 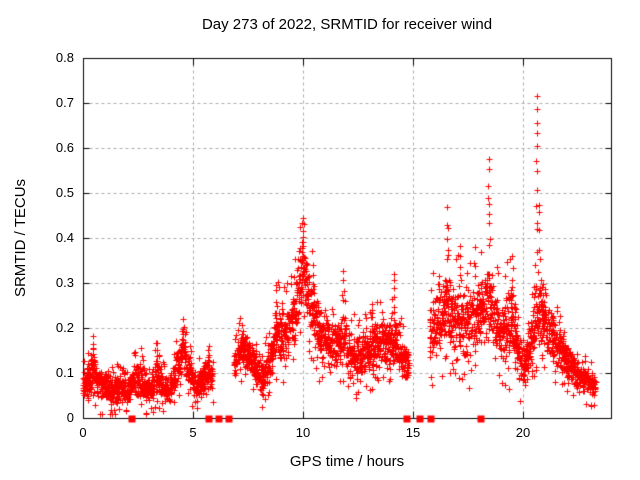 I want to click on y-tick-label: 0.7, so click(x=64, y=102).